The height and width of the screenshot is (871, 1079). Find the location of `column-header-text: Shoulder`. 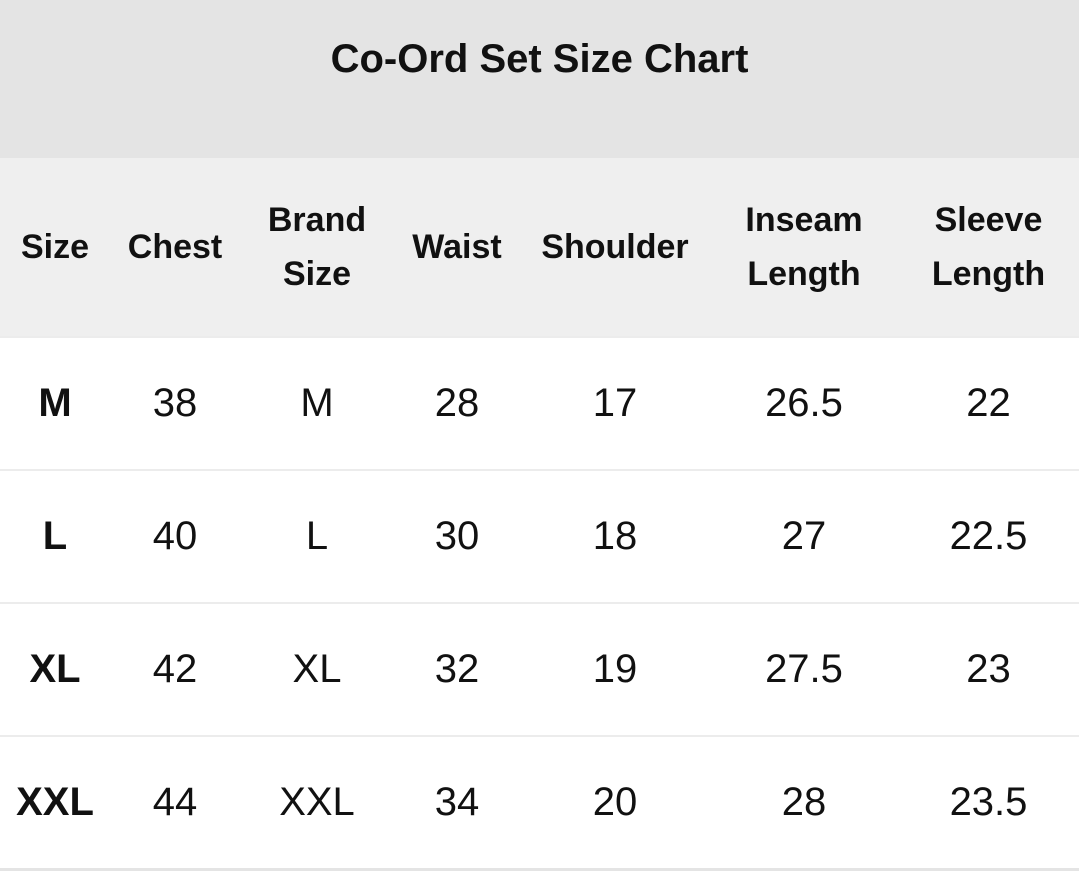

column-header-text: Shoulder is located at coordinates (615, 247).